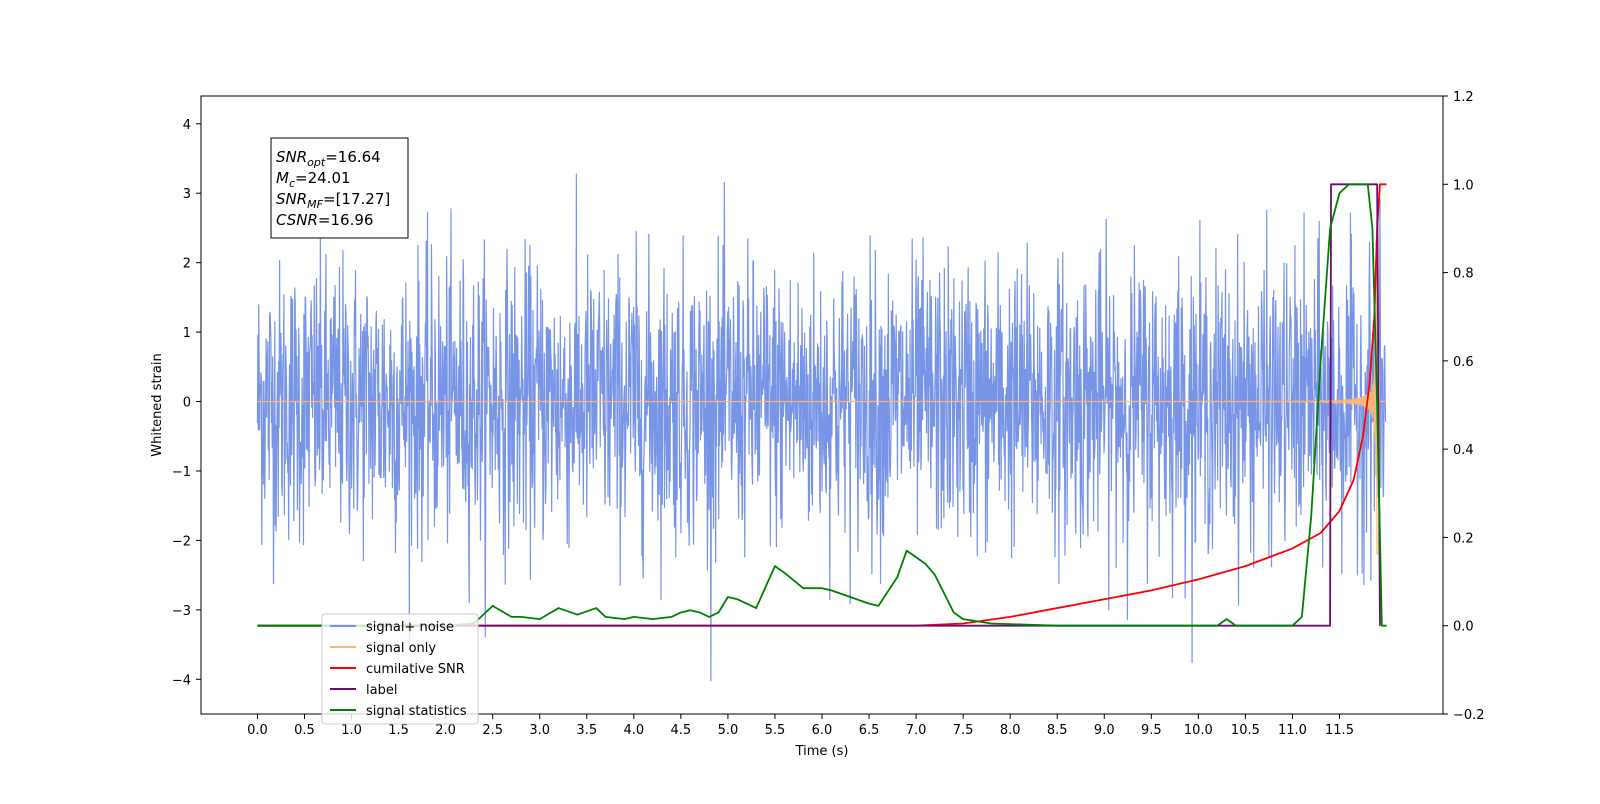 Image resolution: width=1600 pixels, height=804 pixels. What do you see at coordinates (181, 472) in the screenshot?
I see `y-tick-label-left: −1` at bounding box center [181, 472].